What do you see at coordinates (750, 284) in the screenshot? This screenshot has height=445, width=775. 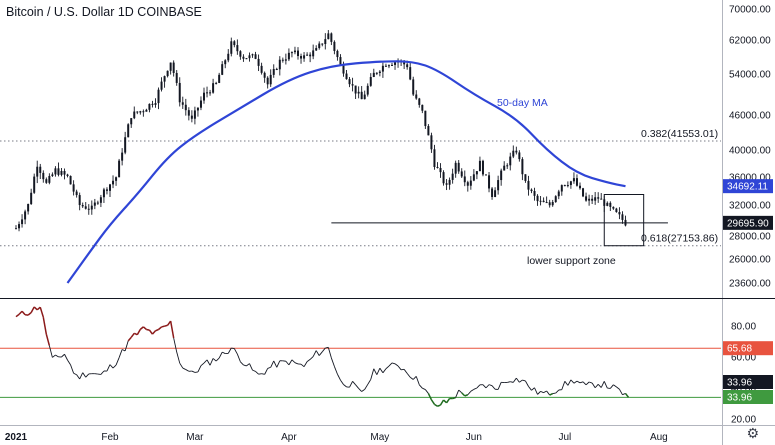 I see `price-tick-label: 23600.00` at bounding box center [750, 284].